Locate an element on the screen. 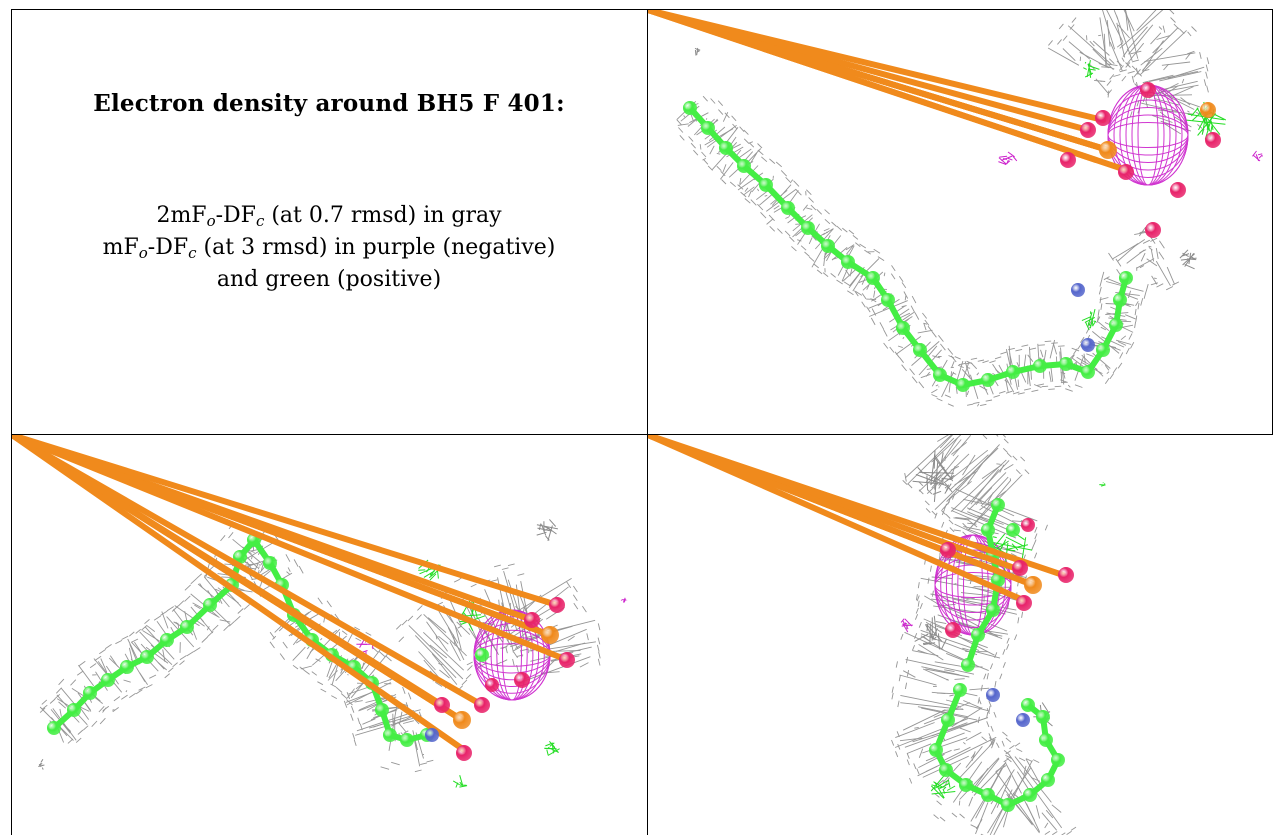 This screenshot has height=835, width=1273. border-top is located at coordinates (642, 9).